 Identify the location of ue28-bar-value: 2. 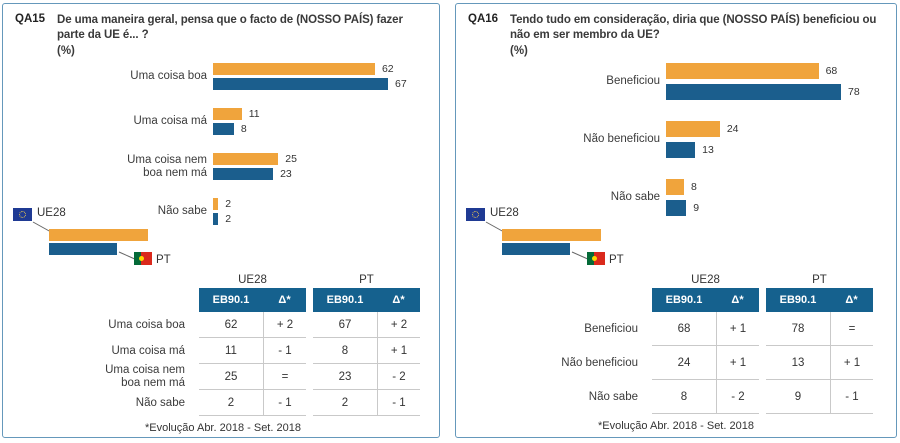
(228, 204).